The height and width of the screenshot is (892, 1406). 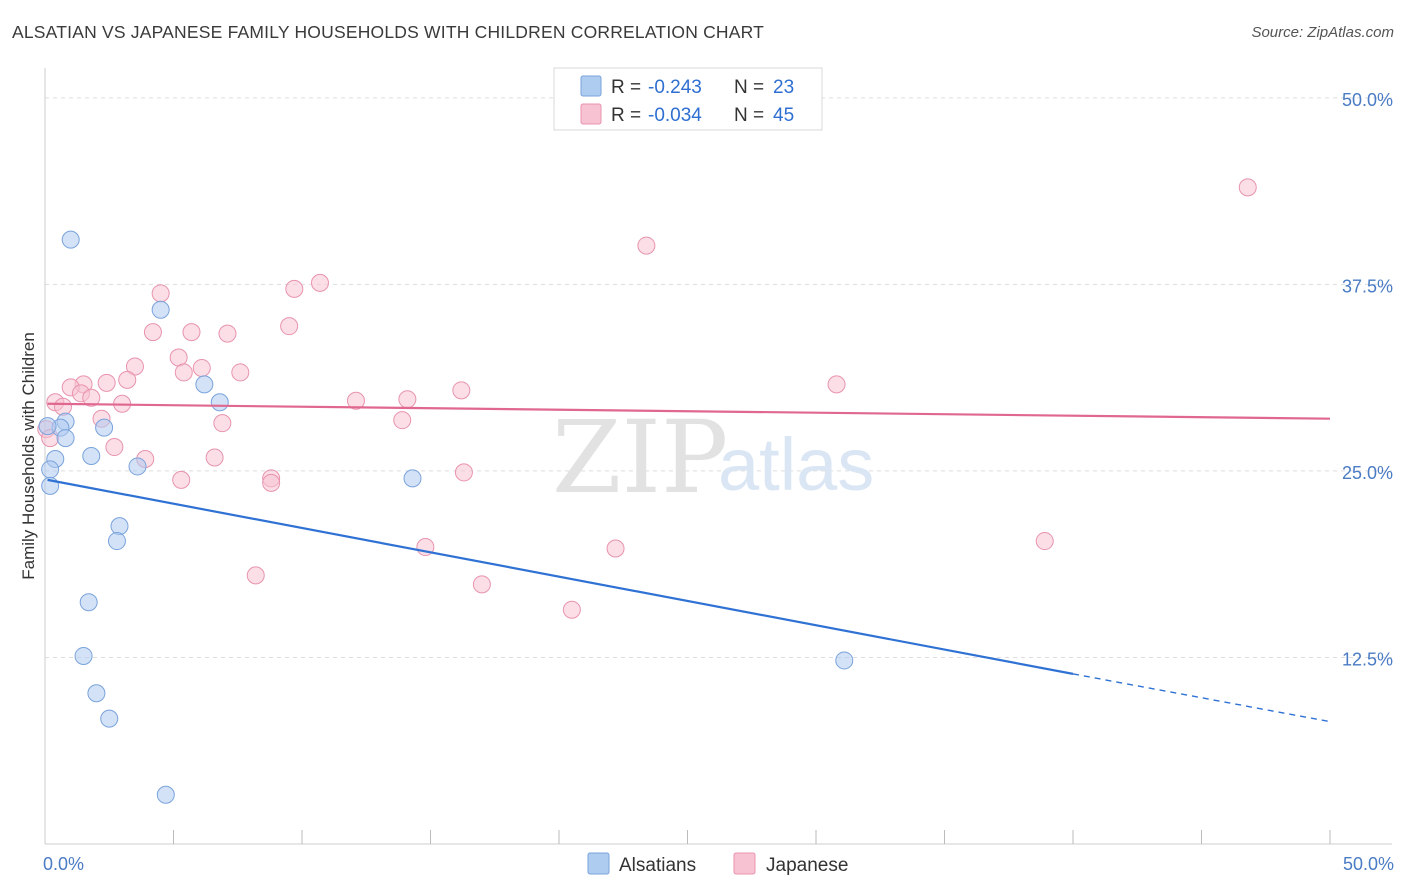 What do you see at coordinates (28, 456) in the screenshot?
I see `y-axis-label: Family Households with Children` at bounding box center [28, 456].